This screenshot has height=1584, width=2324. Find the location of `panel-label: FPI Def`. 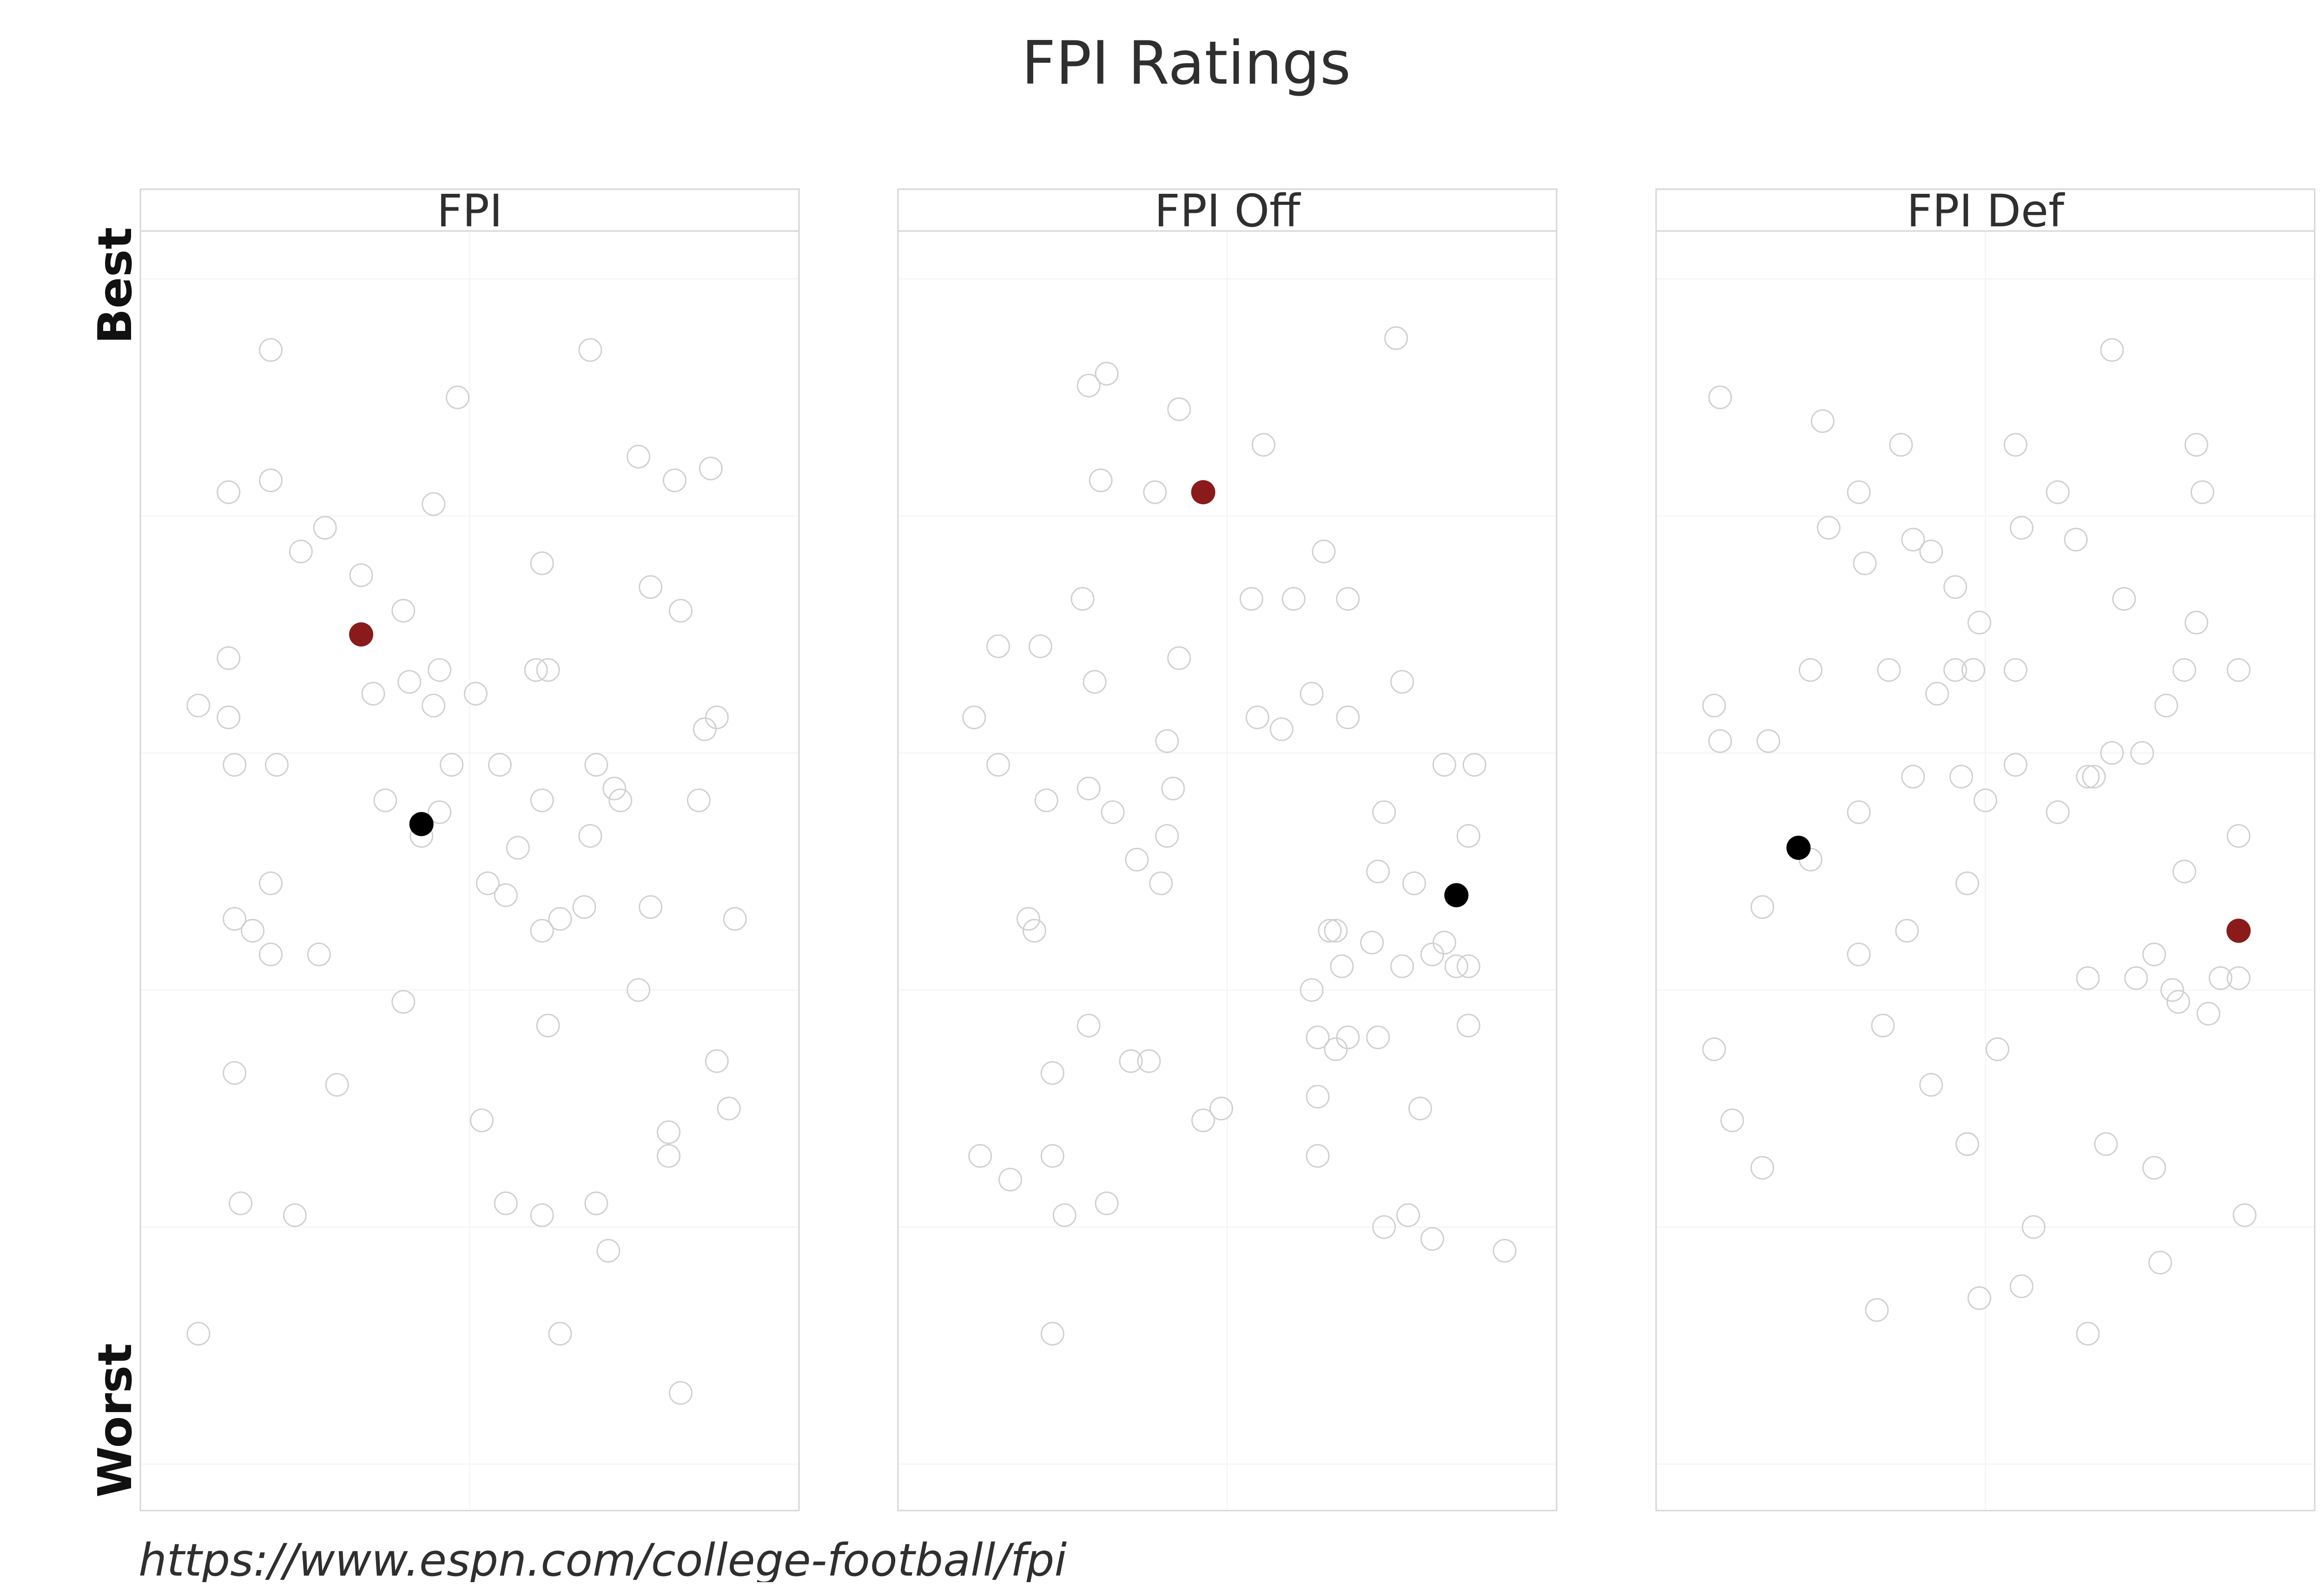

panel-label: FPI Def is located at coordinates (1986, 211).